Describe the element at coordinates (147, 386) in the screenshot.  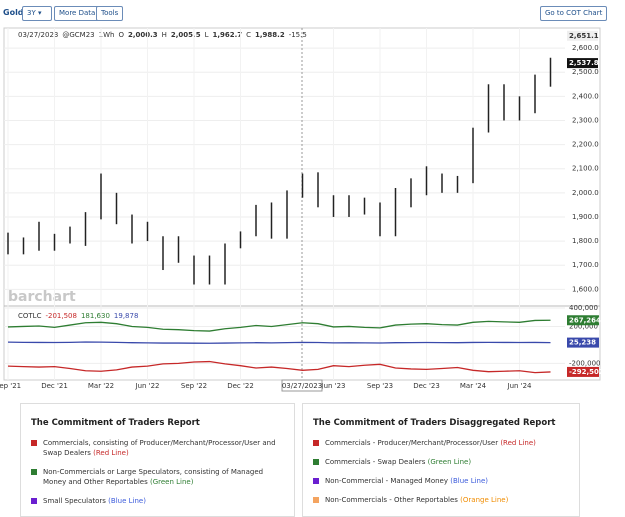
I see `x-tick-label: Jun '22` at that location.